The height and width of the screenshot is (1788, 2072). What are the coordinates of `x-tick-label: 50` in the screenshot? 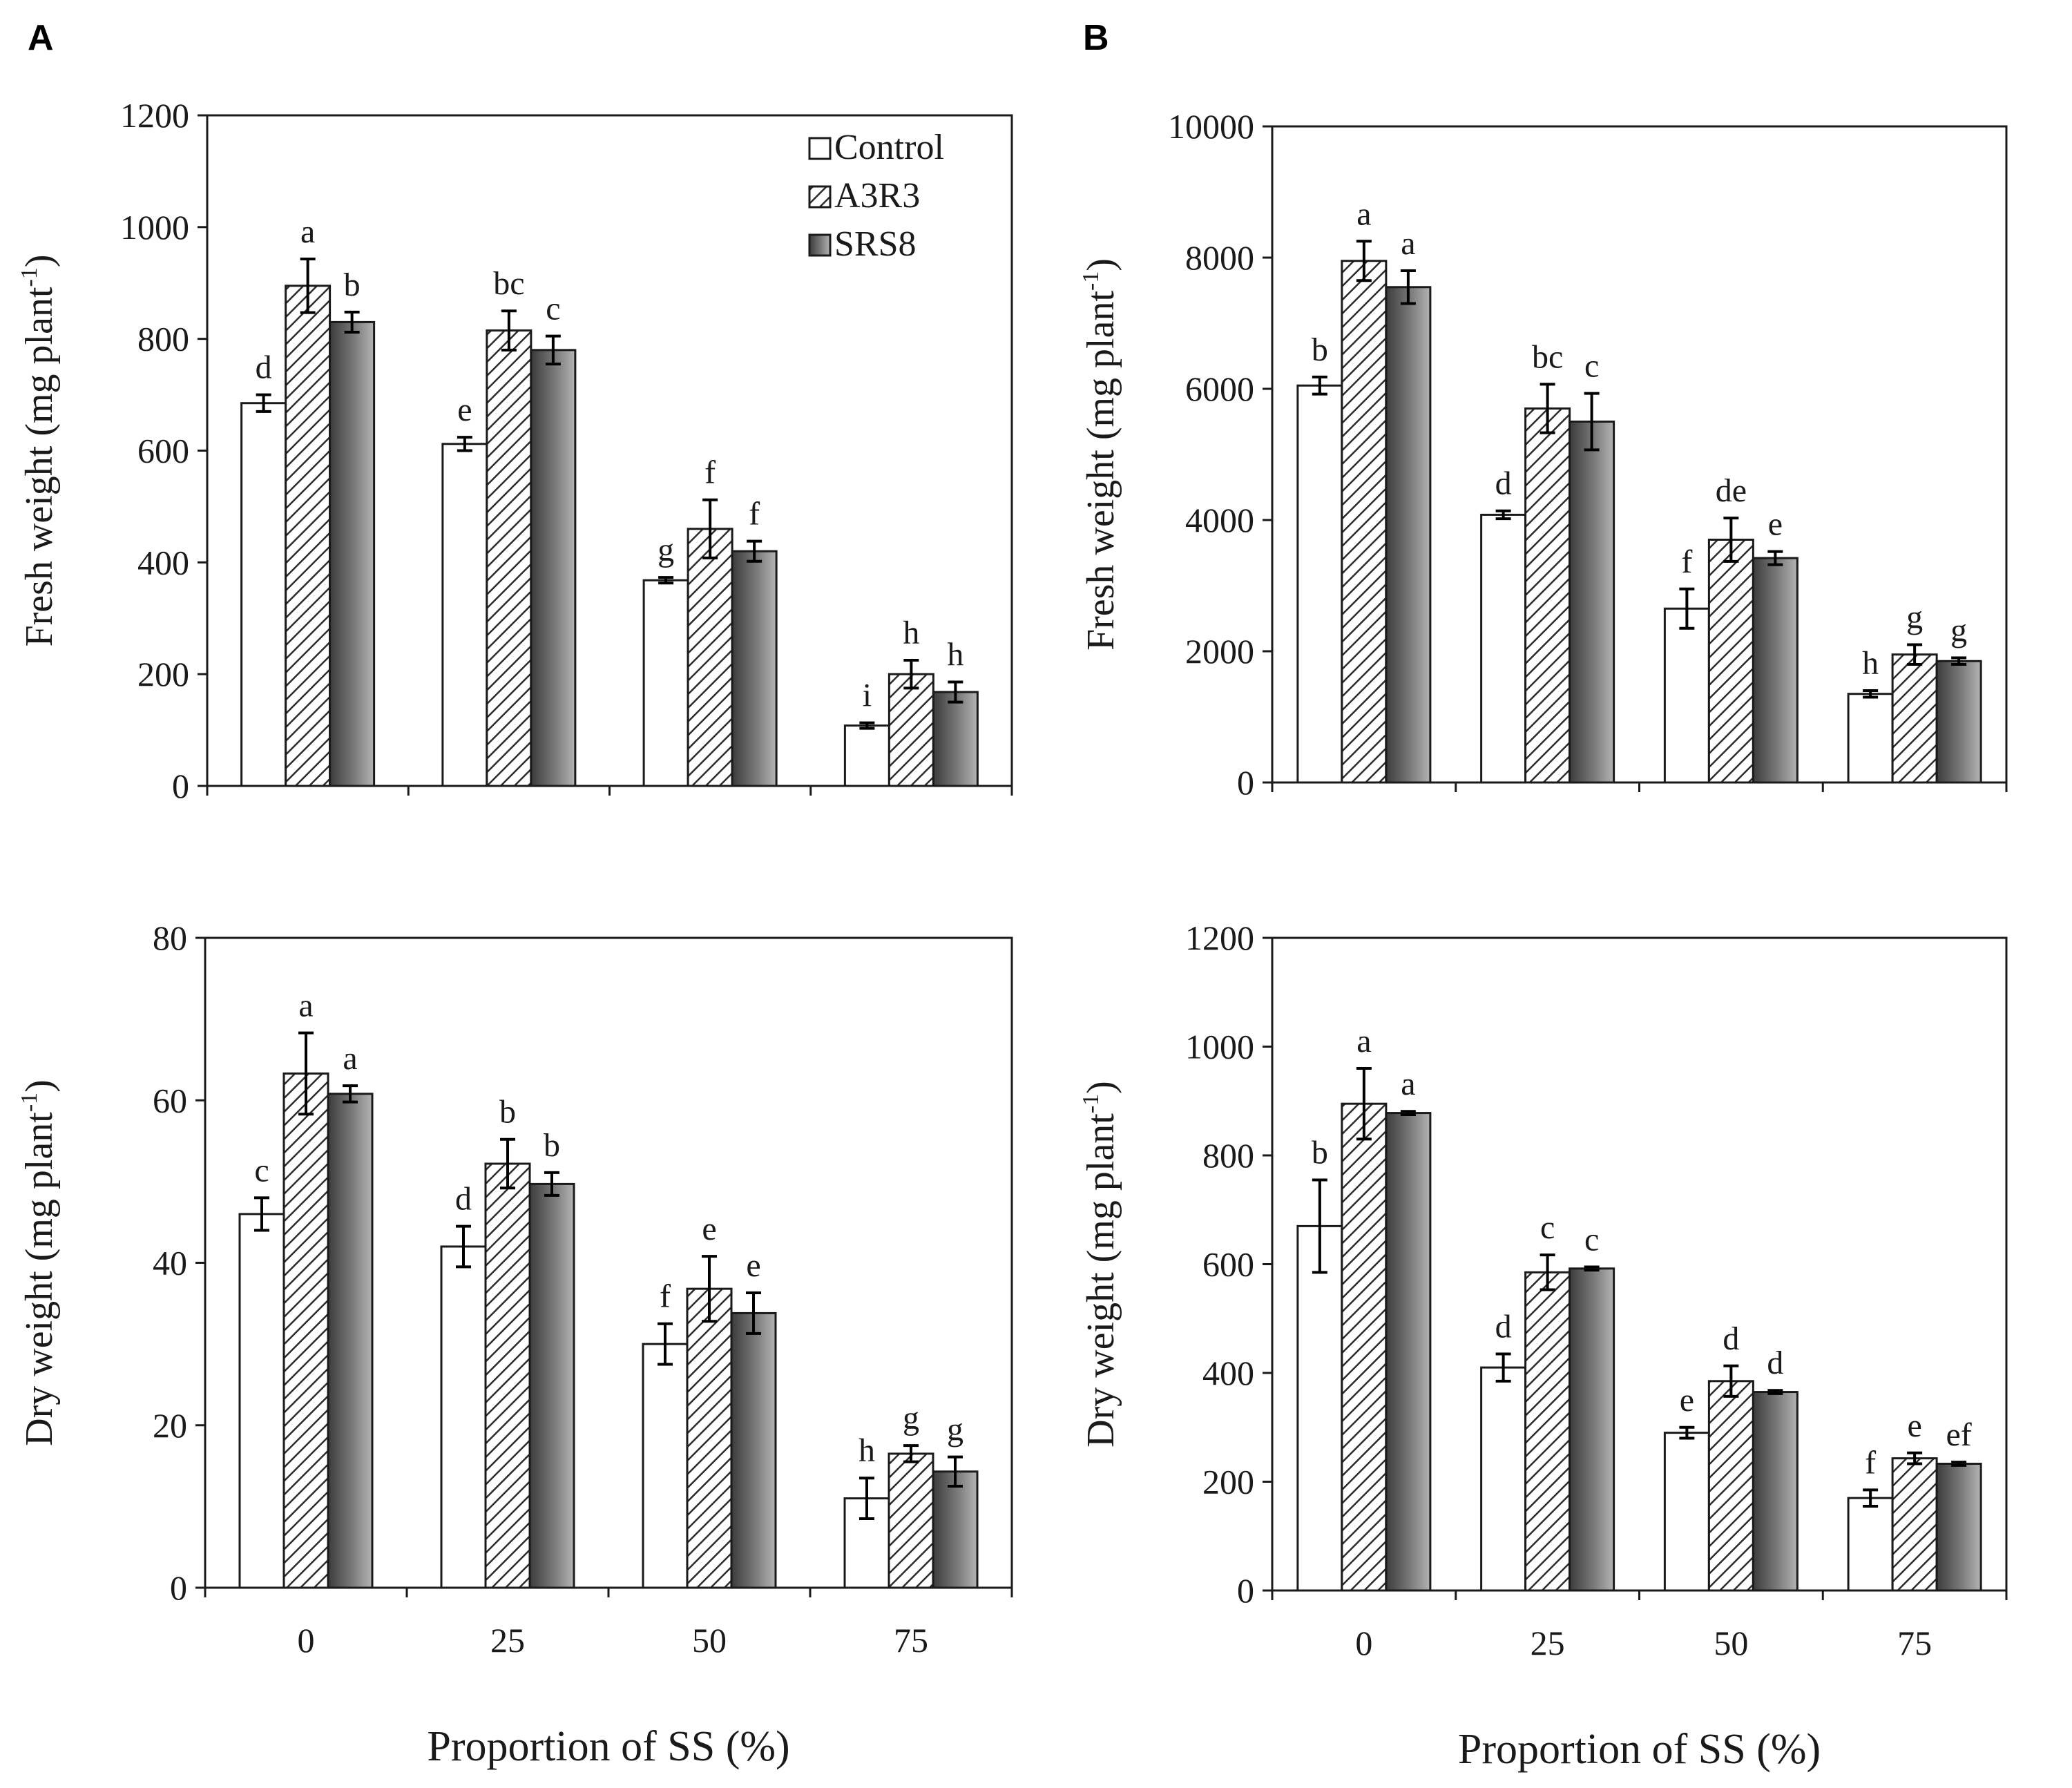 It's located at (709, 1640).